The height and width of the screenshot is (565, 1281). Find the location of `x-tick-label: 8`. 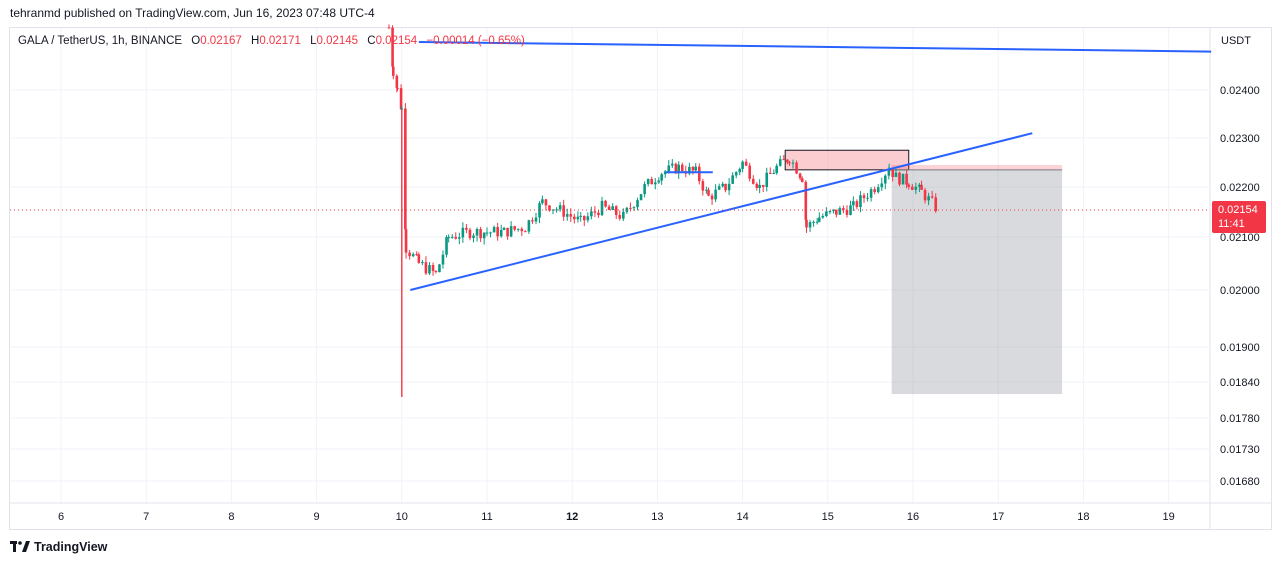

x-tick-label: 8 is located at coordinates (231, 517).